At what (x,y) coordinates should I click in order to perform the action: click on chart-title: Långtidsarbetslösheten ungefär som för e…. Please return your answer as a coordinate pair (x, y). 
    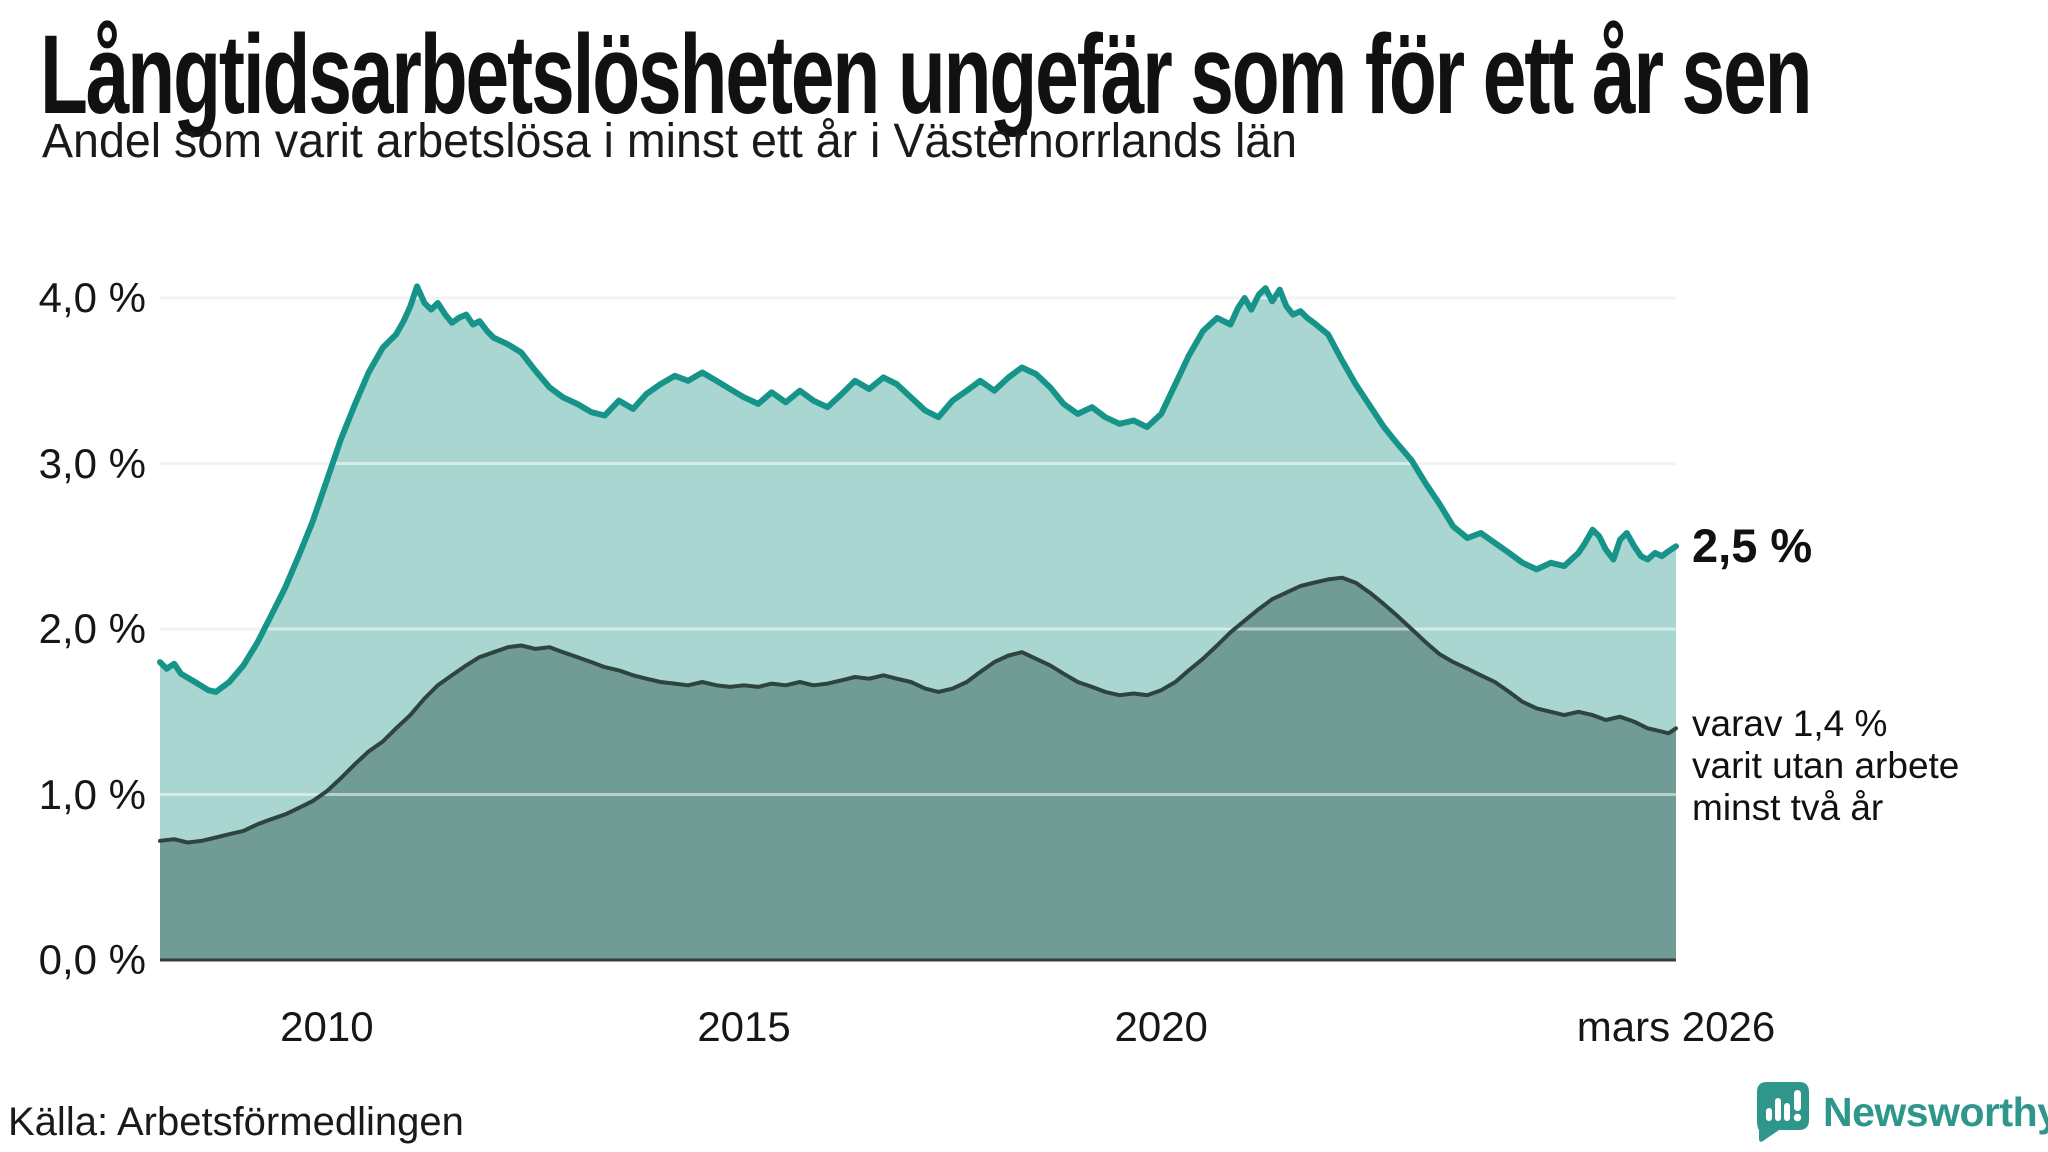
    Looking at the image, I should click on (926, 74).